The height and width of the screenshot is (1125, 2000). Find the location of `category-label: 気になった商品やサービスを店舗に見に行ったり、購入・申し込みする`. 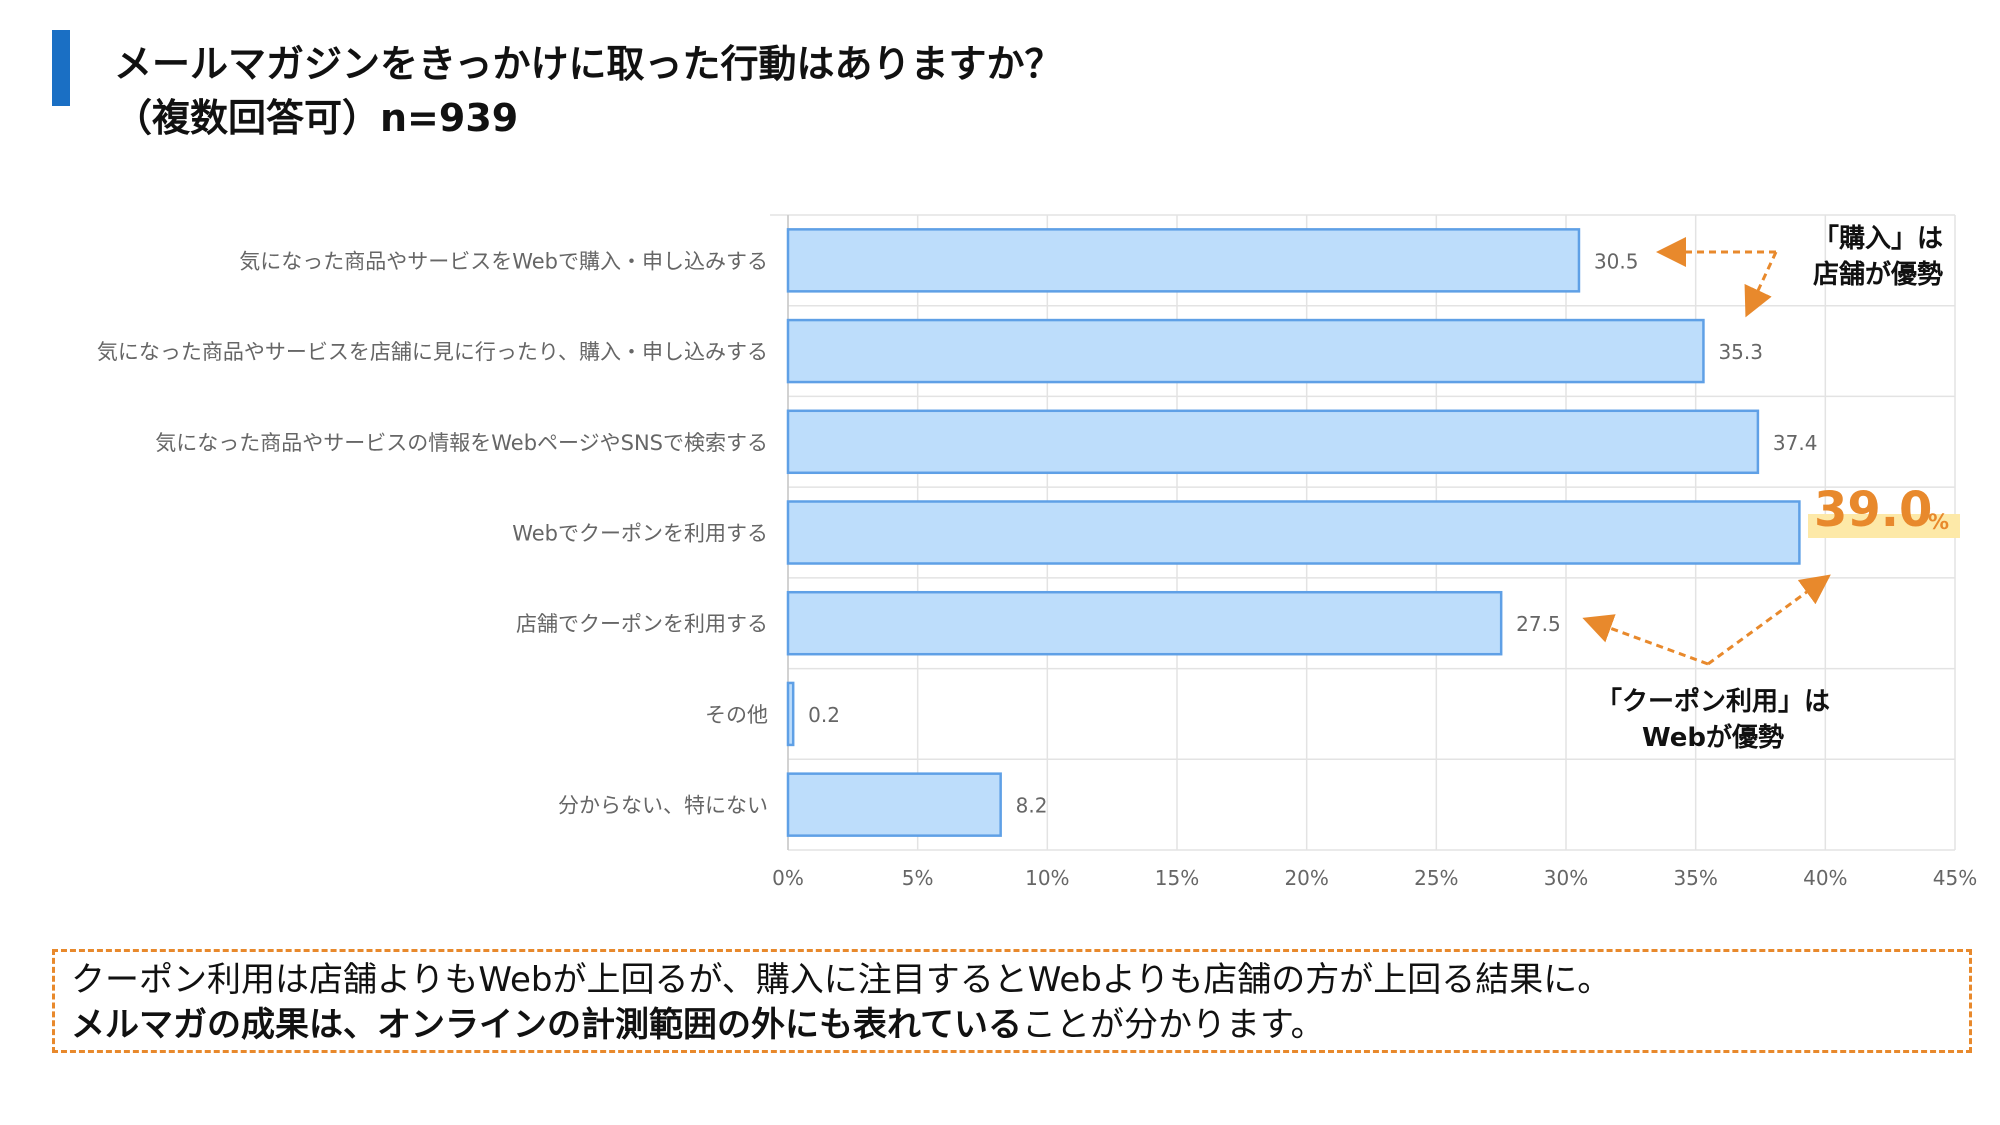

category-label: 気になった商品やサービスを店舗に見に行ったり、購入・申し込みする is located at coordinates (432, 352).